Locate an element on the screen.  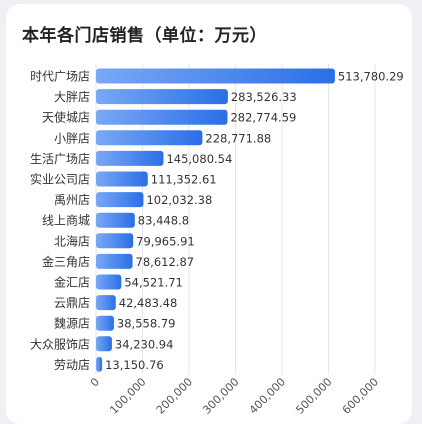
value-label: 34,230.94 is located at coordinates (144, 344).